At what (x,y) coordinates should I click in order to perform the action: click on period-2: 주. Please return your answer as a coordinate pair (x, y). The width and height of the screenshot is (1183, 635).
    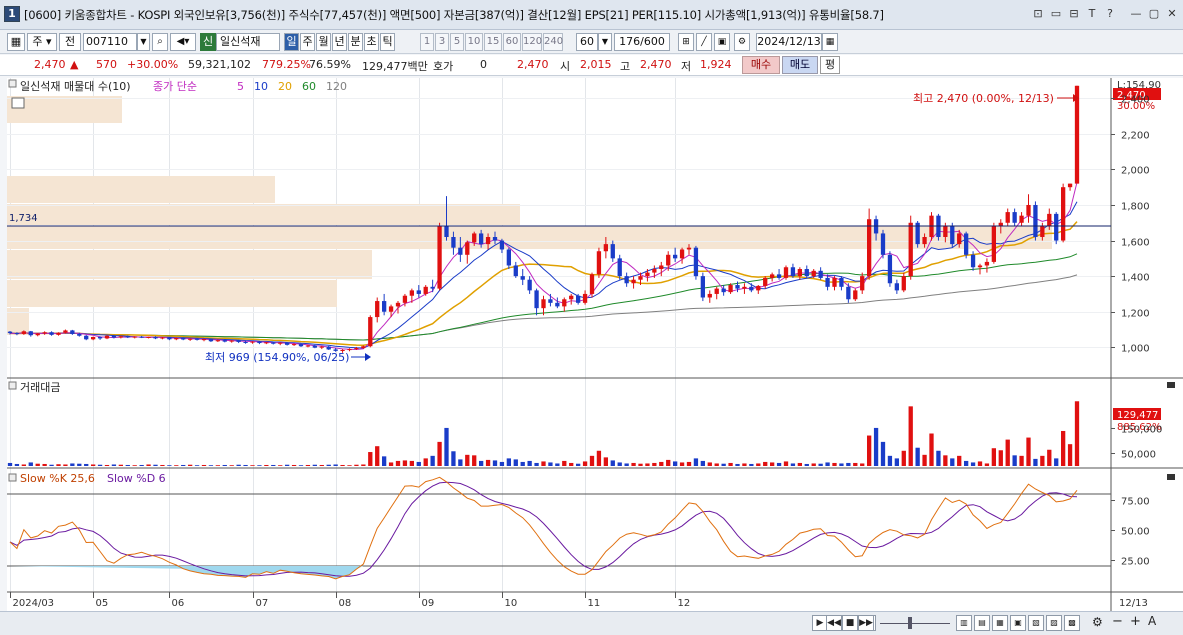
    Looking at the image, I should click on (307, 42).